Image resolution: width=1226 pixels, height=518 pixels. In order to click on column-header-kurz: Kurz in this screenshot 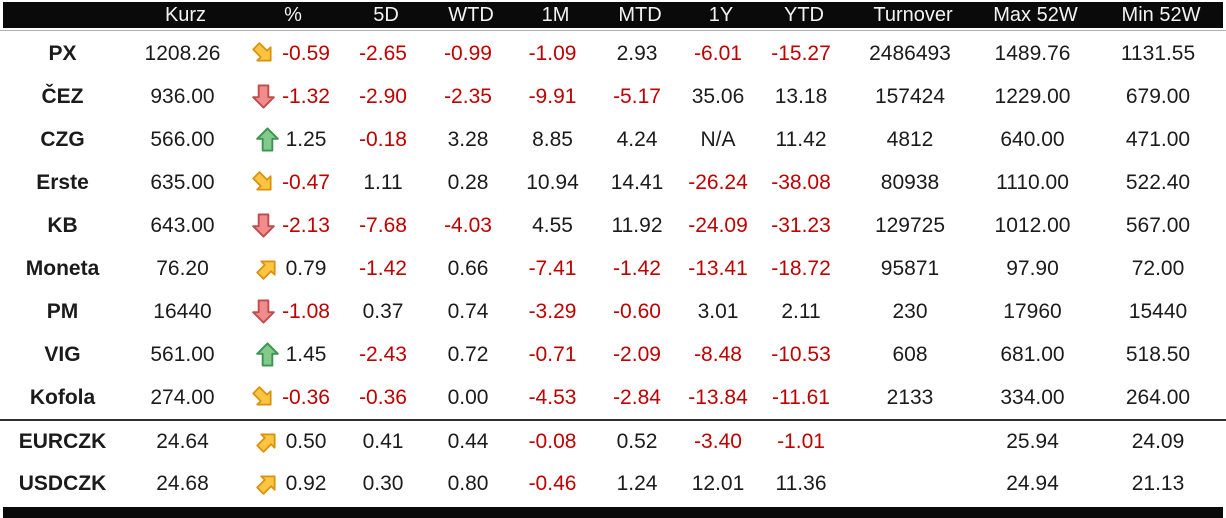, I will do `click(185, 14)`.